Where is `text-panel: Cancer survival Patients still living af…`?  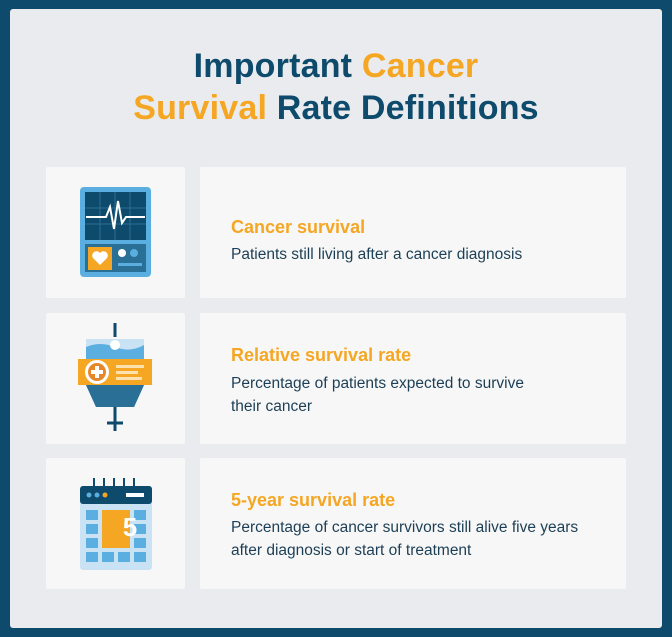 text-panel: Cancer survival Patients still living af… is located at coordinates (413, 232).